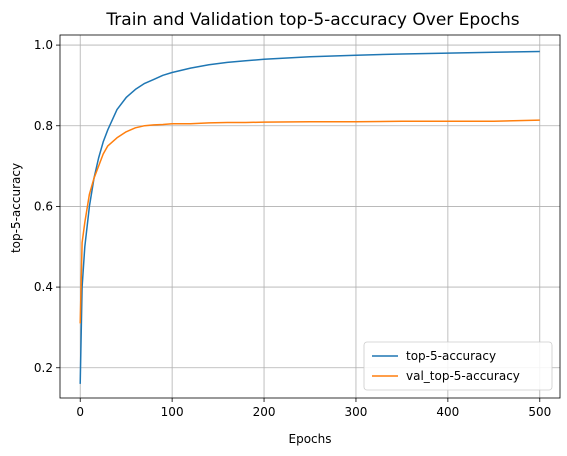  Describe the element at coordinates (43, 45) in the screenshot. I see `y-tick-label: 1.0` at that location.